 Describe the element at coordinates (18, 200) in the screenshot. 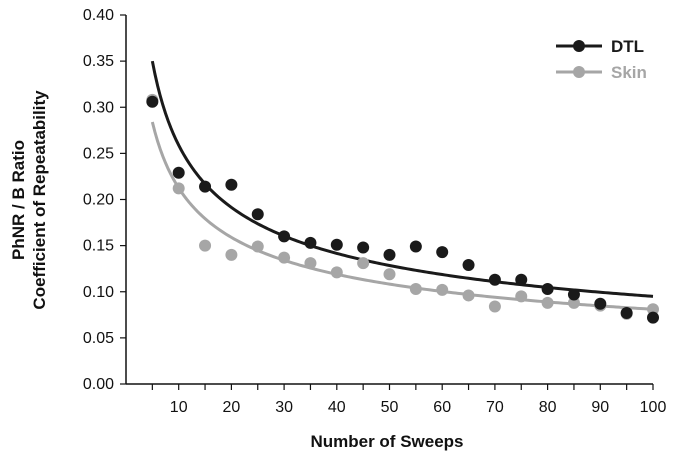

I see `y-axis-title-line-1: PhNR / B Ratio` at that location.